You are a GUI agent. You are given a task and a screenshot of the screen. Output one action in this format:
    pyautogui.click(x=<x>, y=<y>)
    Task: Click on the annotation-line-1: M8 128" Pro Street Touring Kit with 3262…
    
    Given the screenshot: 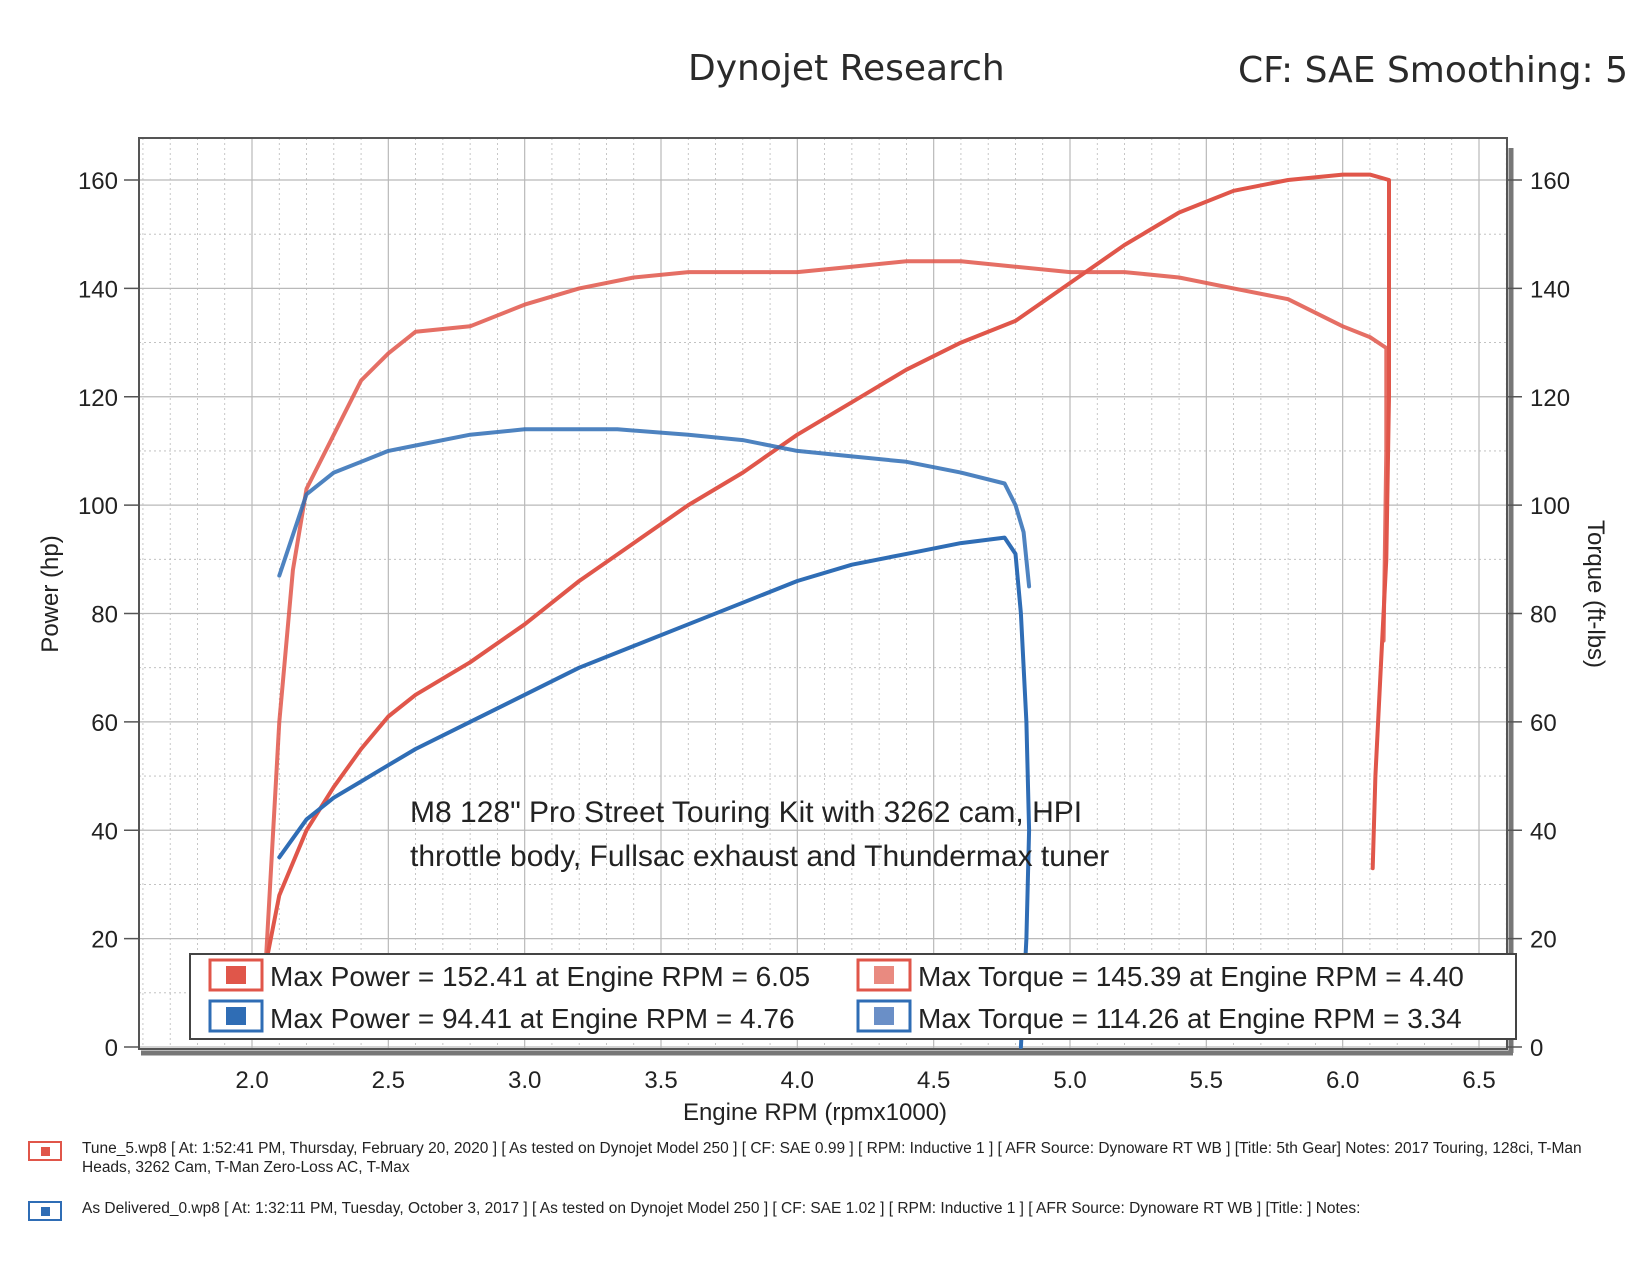 What is the action you would take?
    pyautogui.click(x=746, y=812)
    